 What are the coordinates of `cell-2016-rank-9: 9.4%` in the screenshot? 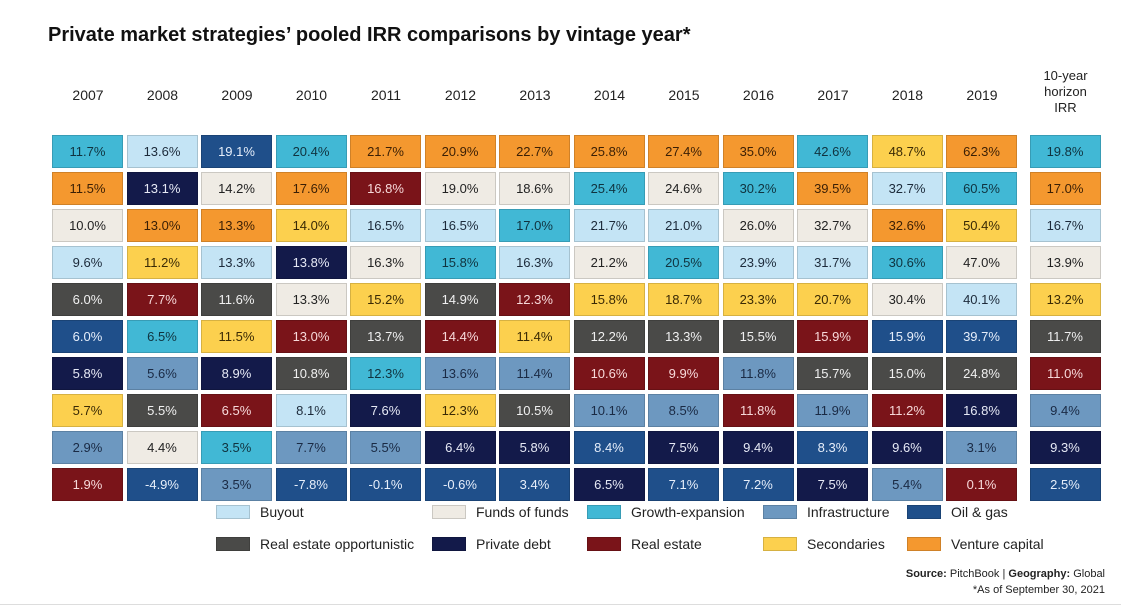 It's located at (758, 447).